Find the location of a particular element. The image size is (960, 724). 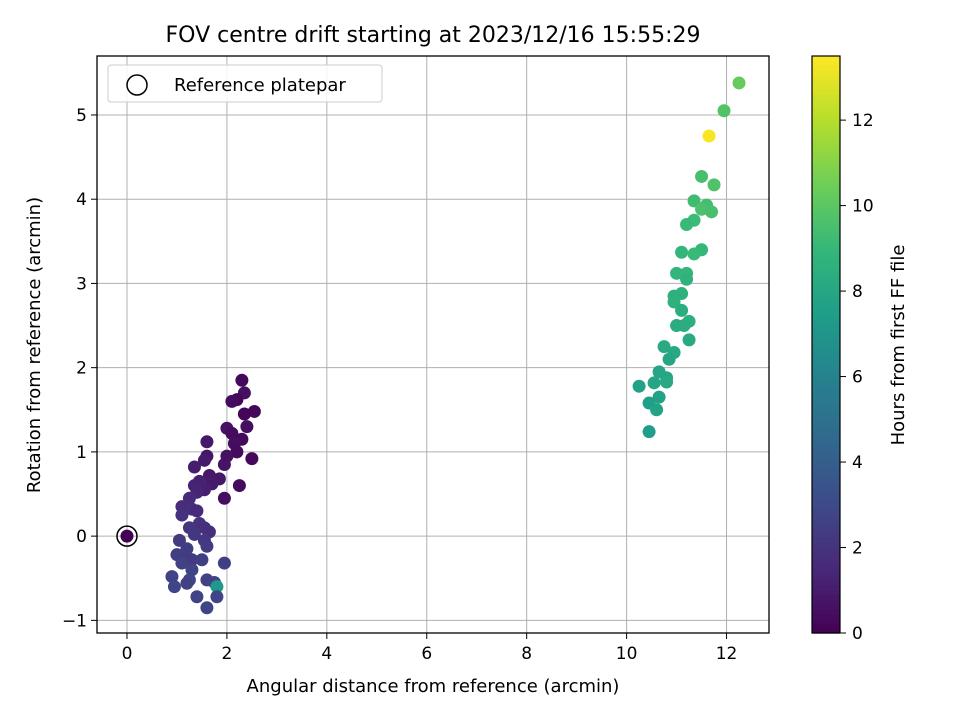

colorbar-label: Hours from first FF file is located at coordinates (898, 345).